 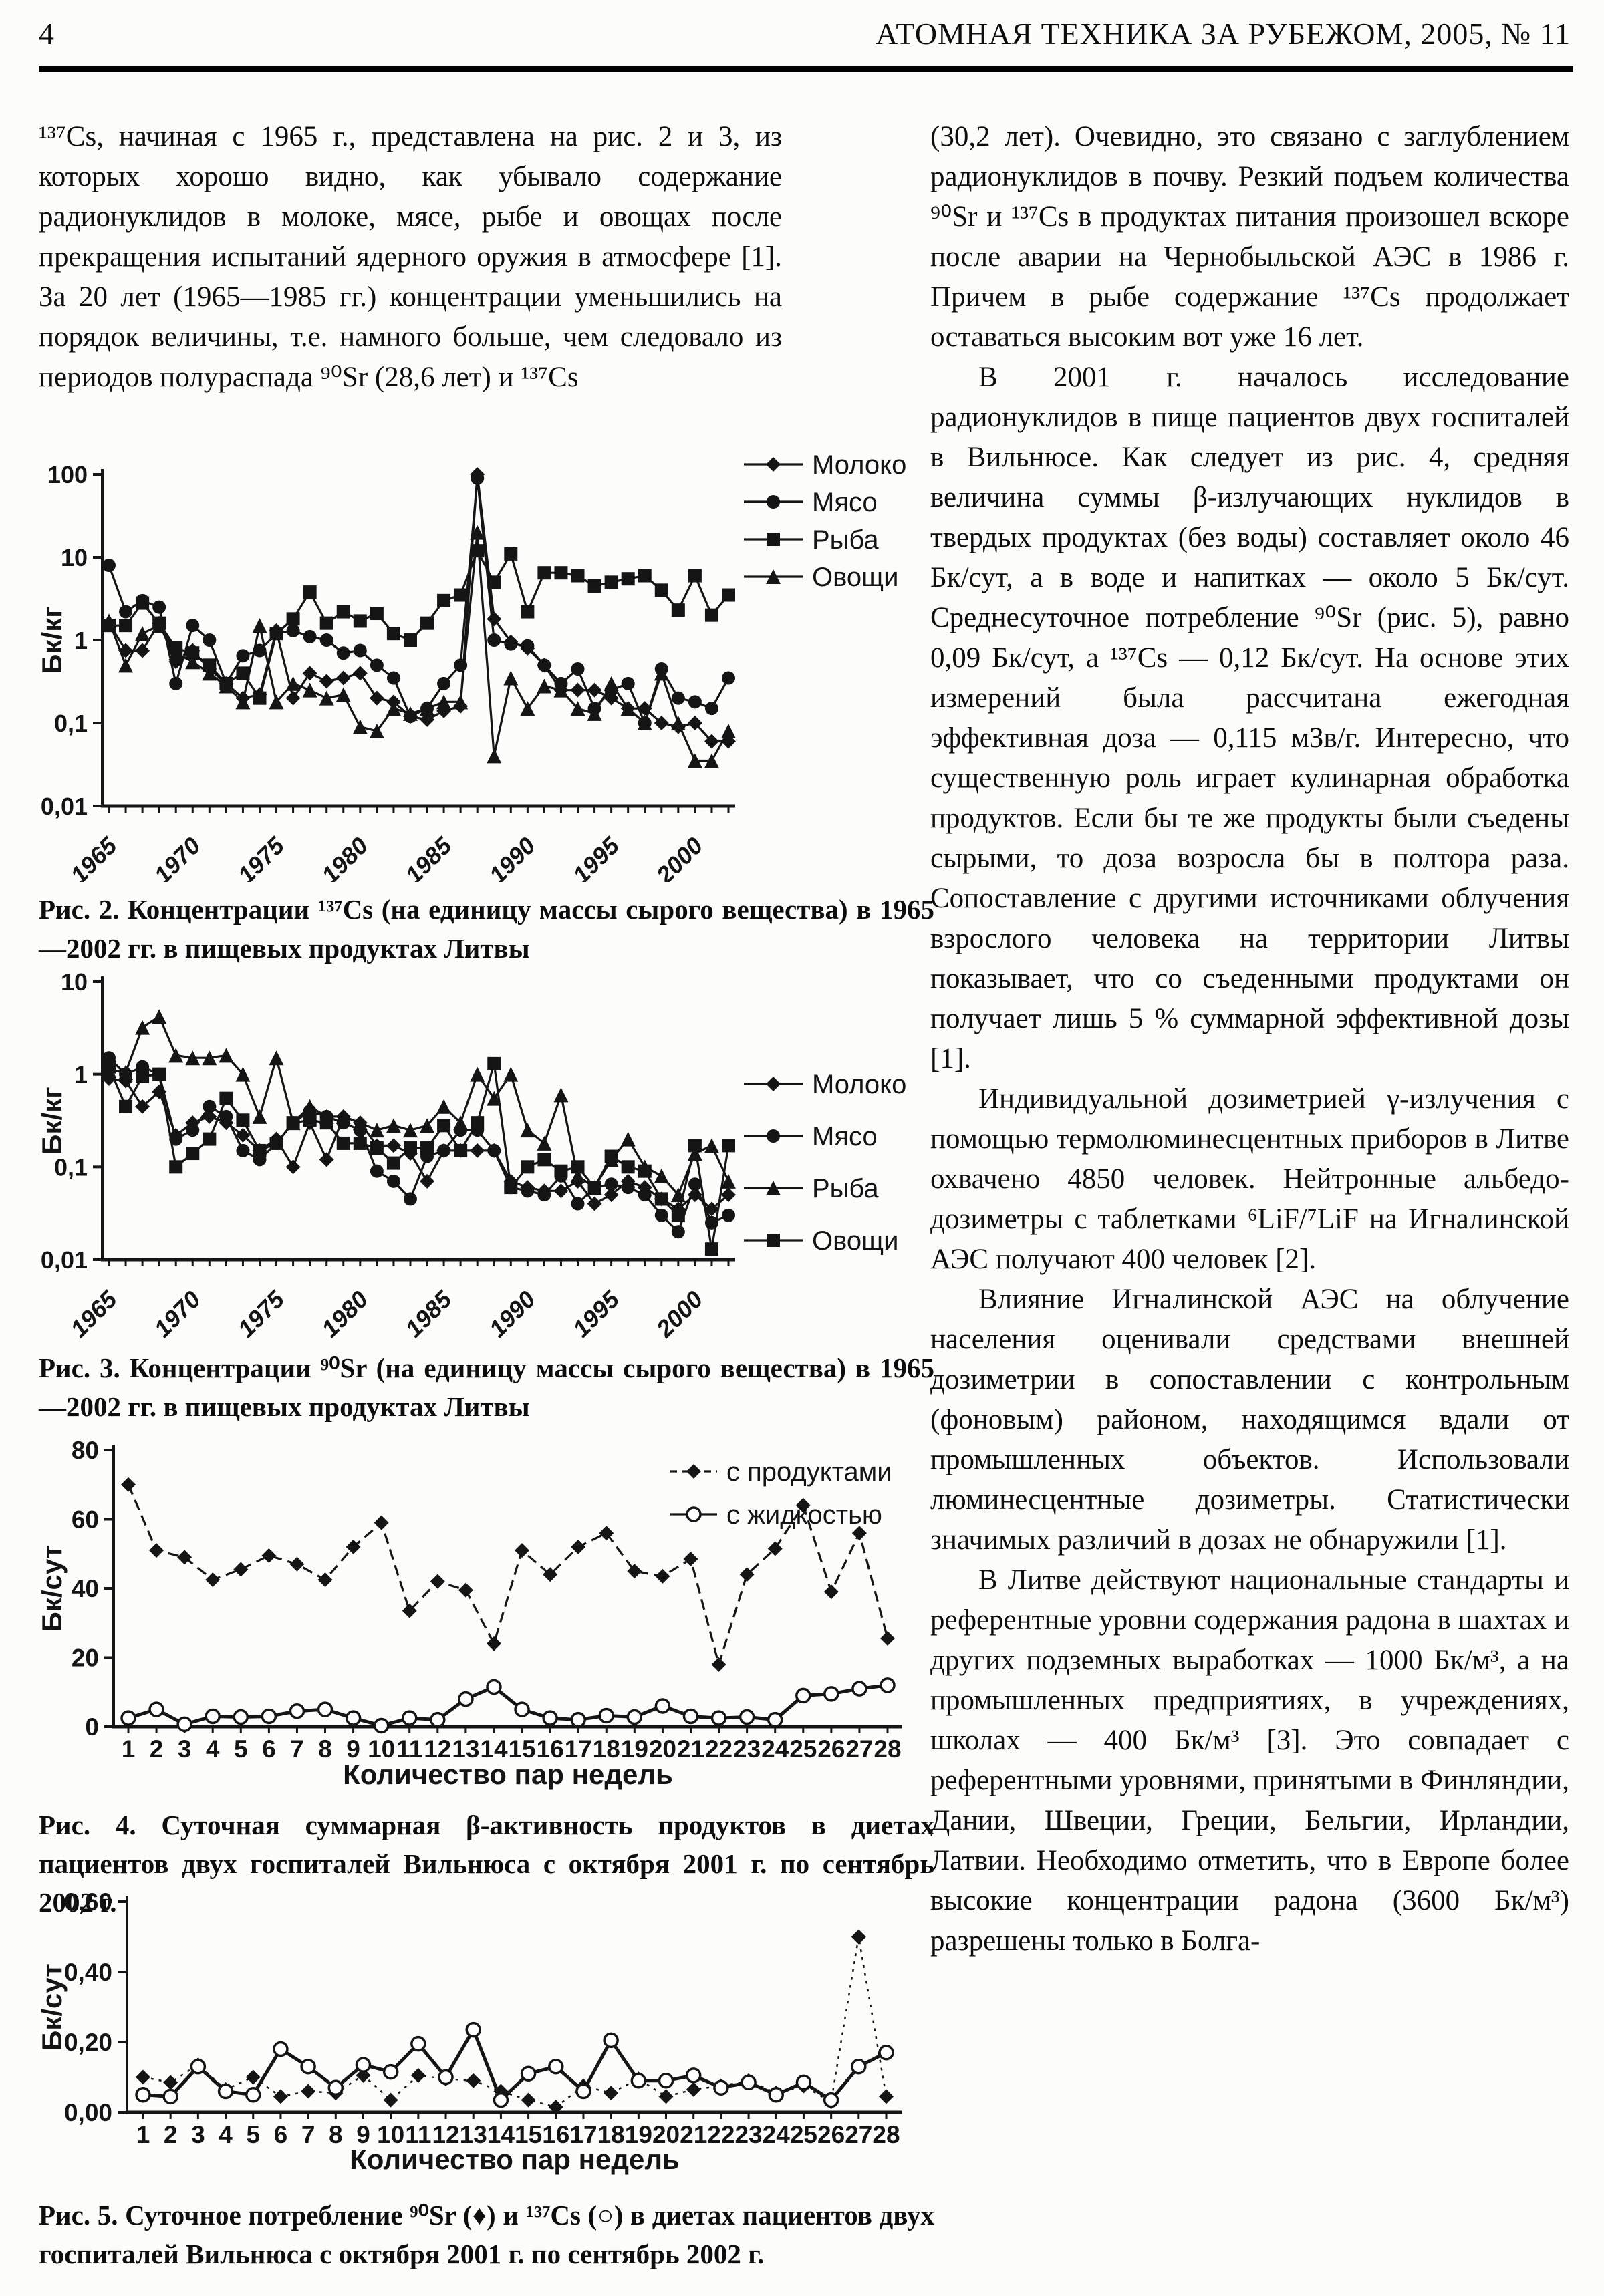 What do you see at coordinates (515, 2159) in the screenshot?
I see `svg-text: Количество пар недель` at bounding box center [515, 2159].